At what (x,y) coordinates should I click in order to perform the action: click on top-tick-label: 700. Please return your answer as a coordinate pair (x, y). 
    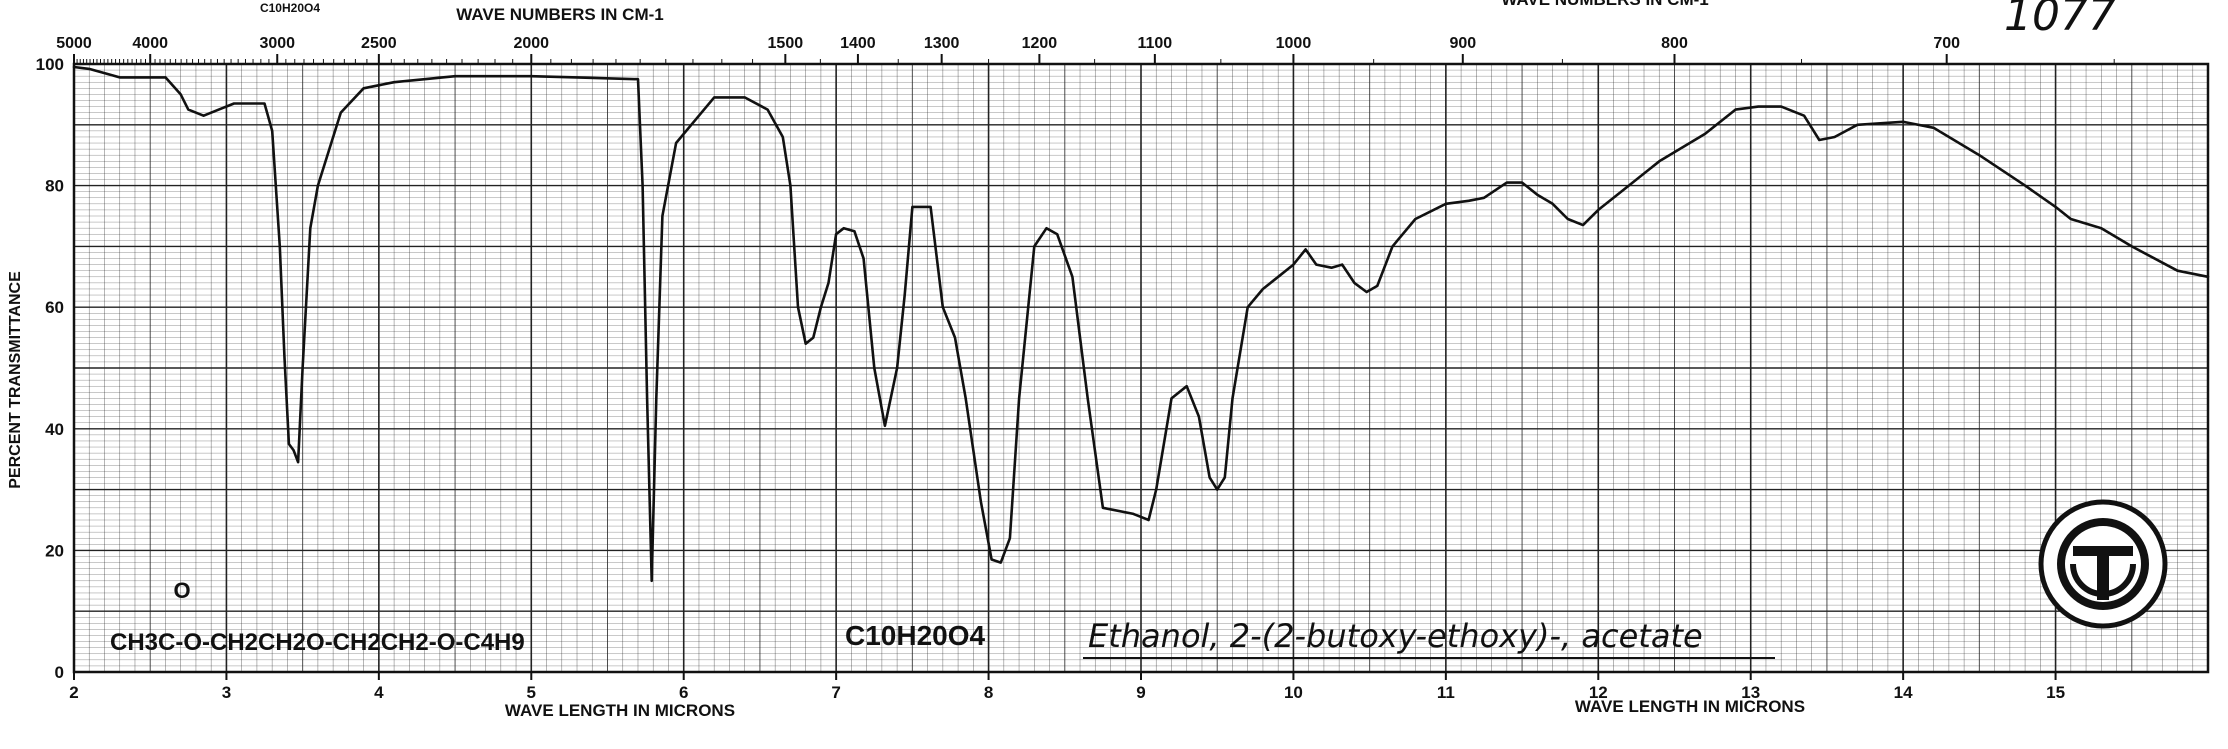
    Looking at the image, I should click on (1946, 43).